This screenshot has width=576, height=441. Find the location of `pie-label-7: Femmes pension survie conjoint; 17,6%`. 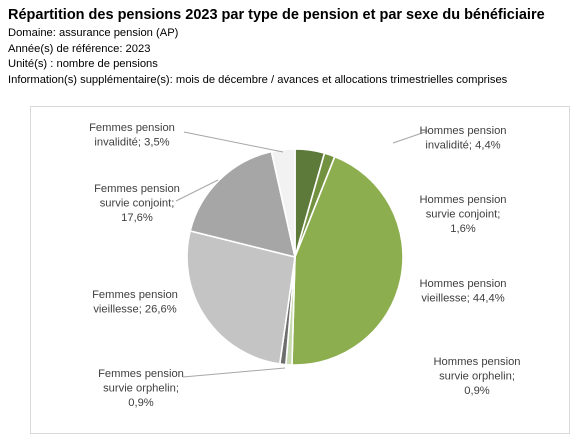

pie-label-7: Femmes pension survie conjoint; 17,6% is located at coordinates (137, 203).